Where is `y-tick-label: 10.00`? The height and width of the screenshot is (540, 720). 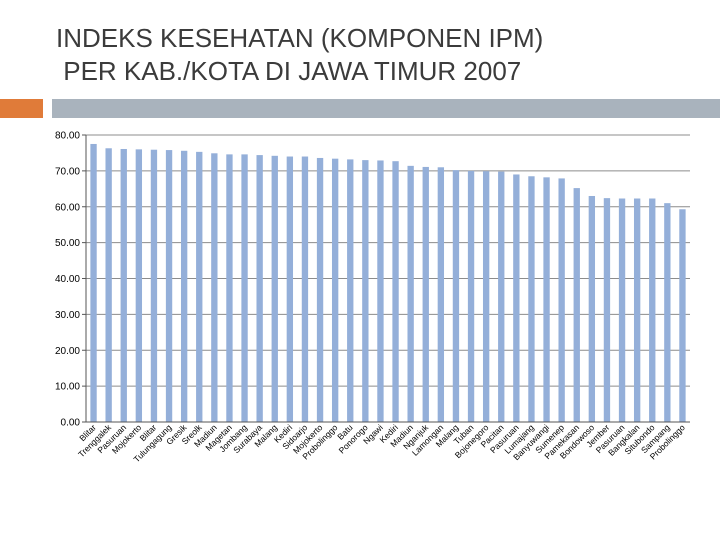 y-tick-label: 10.00 is located at coordinates (67, 387).